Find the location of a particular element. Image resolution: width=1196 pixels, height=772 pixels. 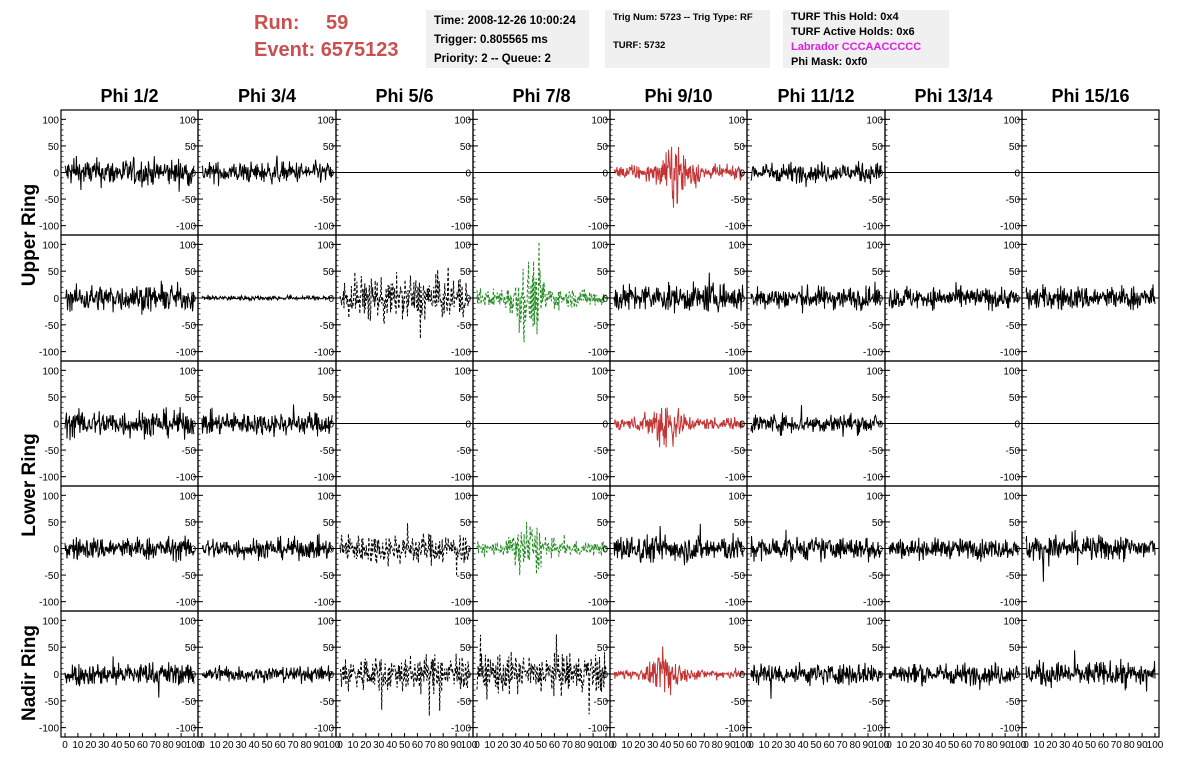

panel-r2-c8: 100 50 0 -50 -100 is located at coordinates (1080, 298).